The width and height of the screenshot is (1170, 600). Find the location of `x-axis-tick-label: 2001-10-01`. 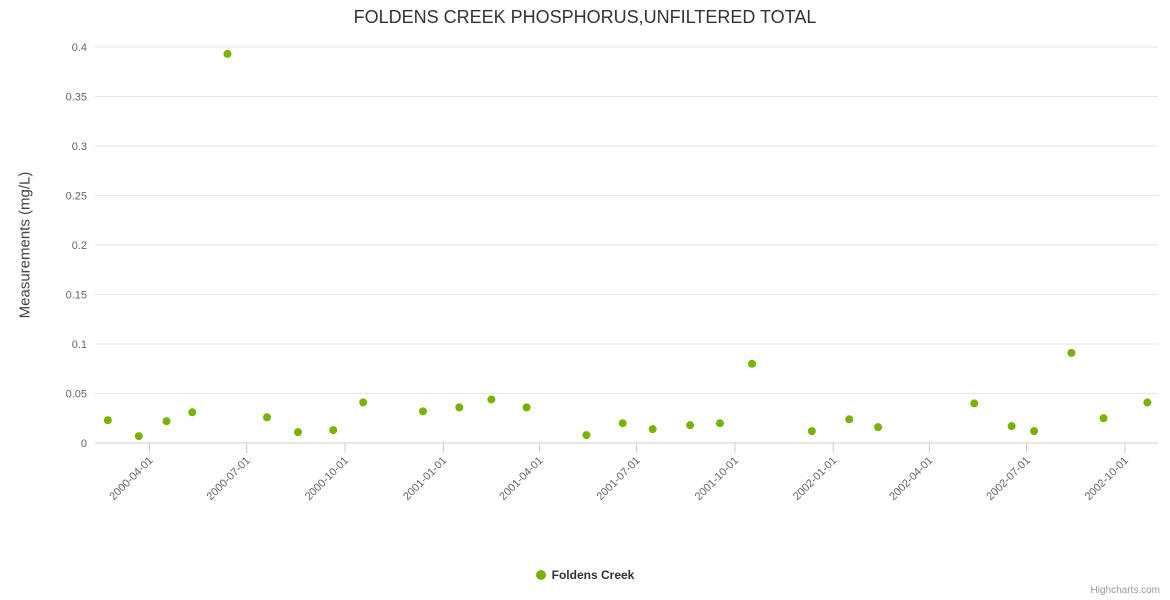

x-axis-tick-label: 2001-10-01 is located at coordinates (717, 479).